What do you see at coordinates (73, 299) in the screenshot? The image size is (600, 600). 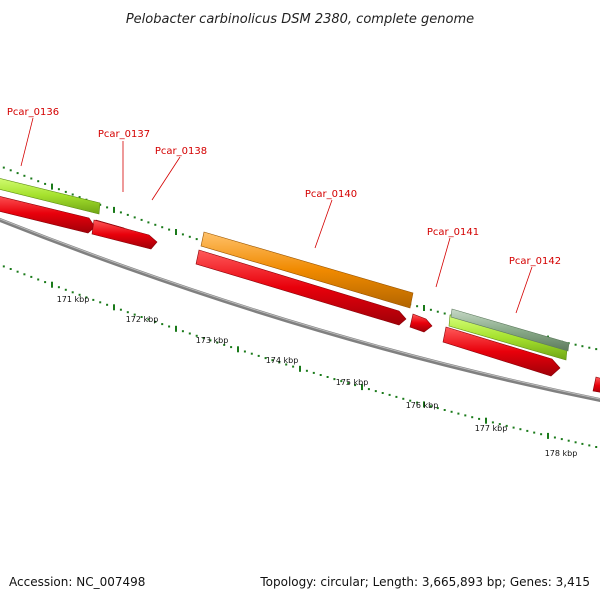 I see `kbp-label: 171 kbp` at bounding box center [73, 299].